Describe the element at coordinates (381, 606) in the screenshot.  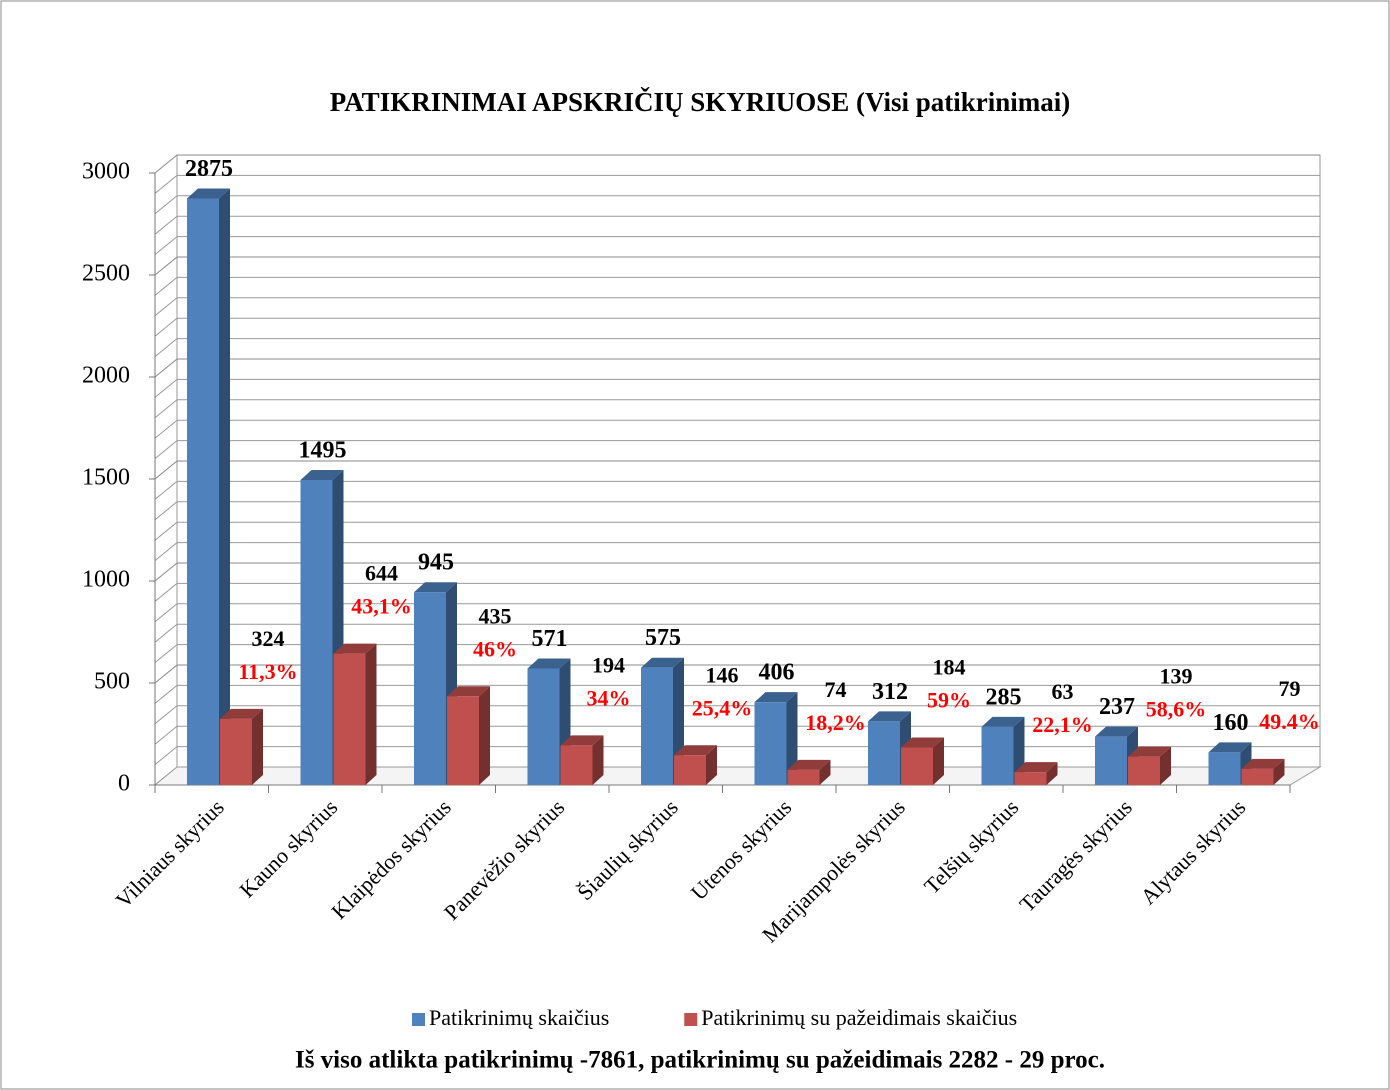
I see `percent-label: 43,1%` at that location.